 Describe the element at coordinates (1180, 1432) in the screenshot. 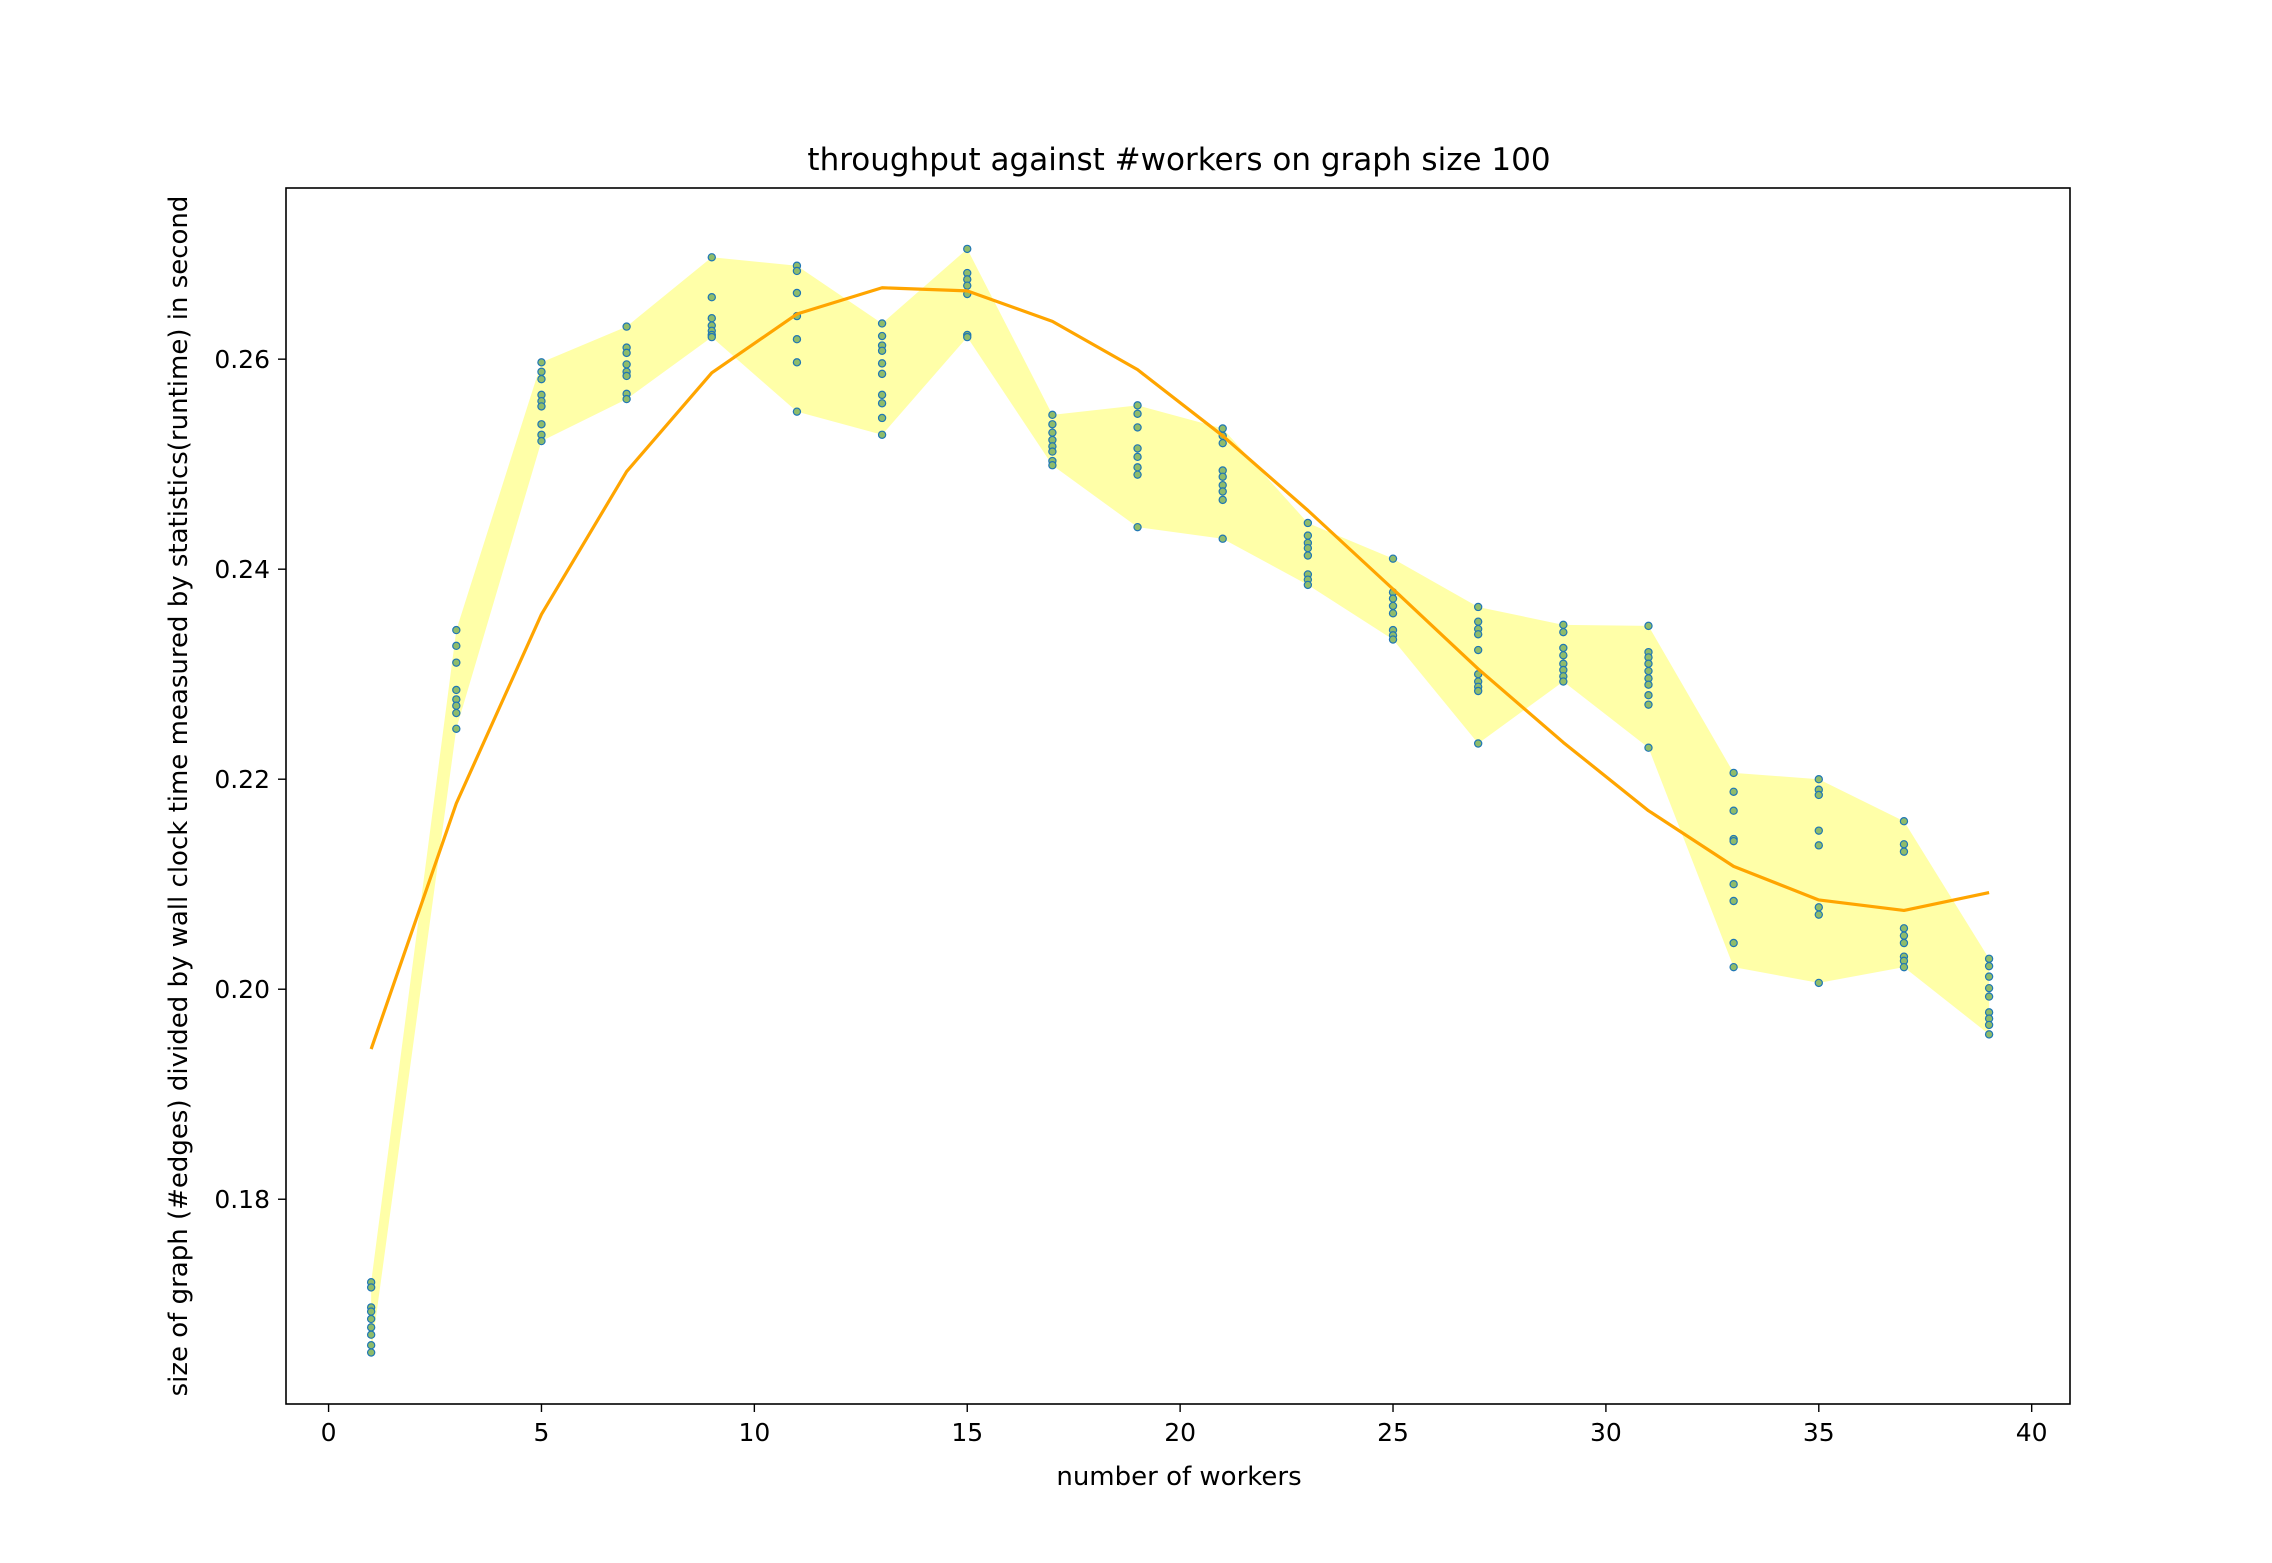

I see `x-tick-label: 20` at that location.